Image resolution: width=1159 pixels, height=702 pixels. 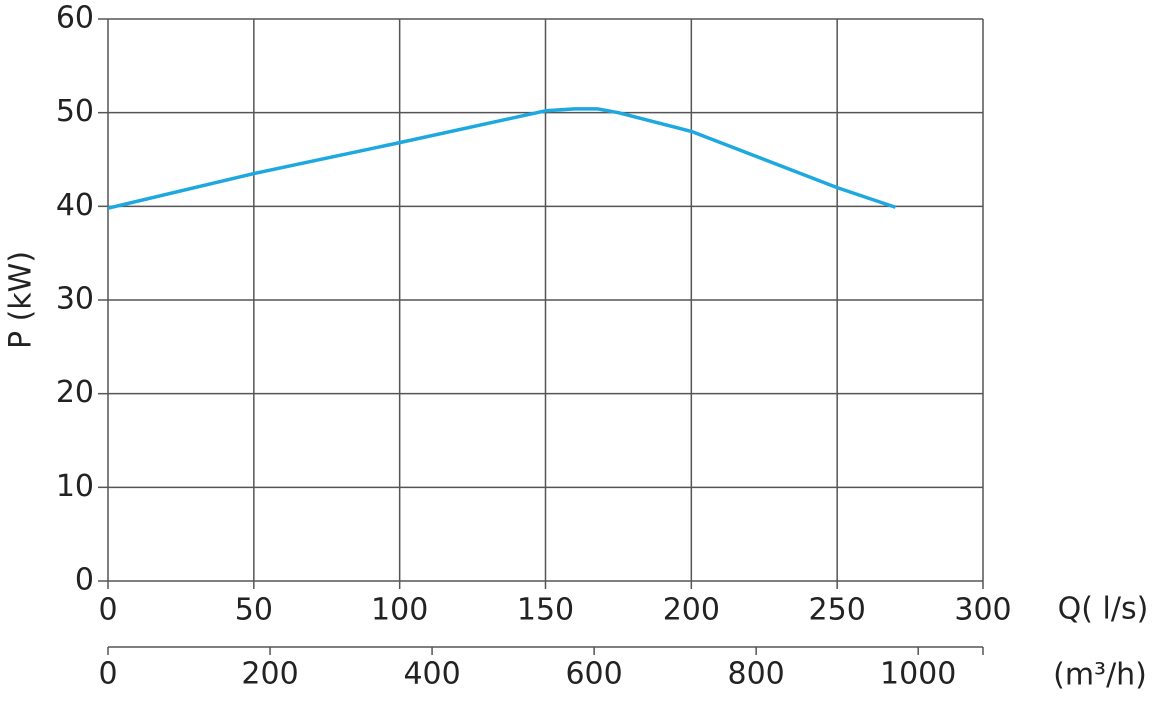 What do you see at coordinates (107, 610) in the screenshot?
I see `x-tick-label: 0` at bounding box center [107, 610].